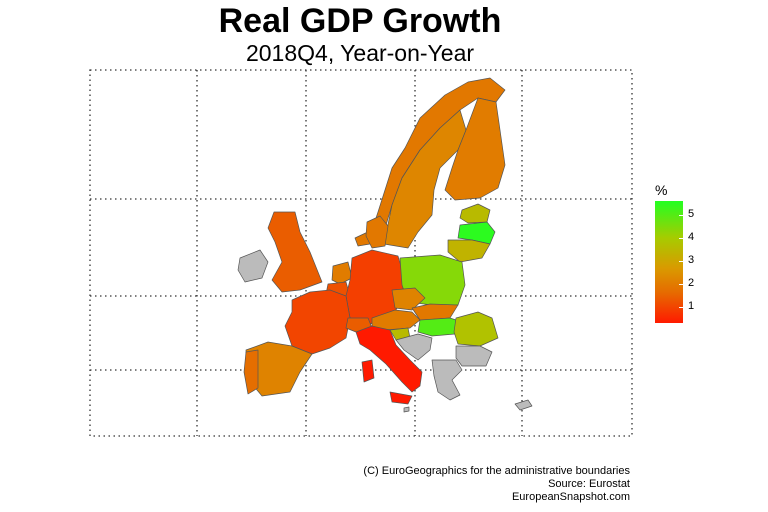 The width and height of the screenshot is (768, 512). Describe the element at coordinates (474, 356) in the screenshot. I see `country-bulgaria` at that location.